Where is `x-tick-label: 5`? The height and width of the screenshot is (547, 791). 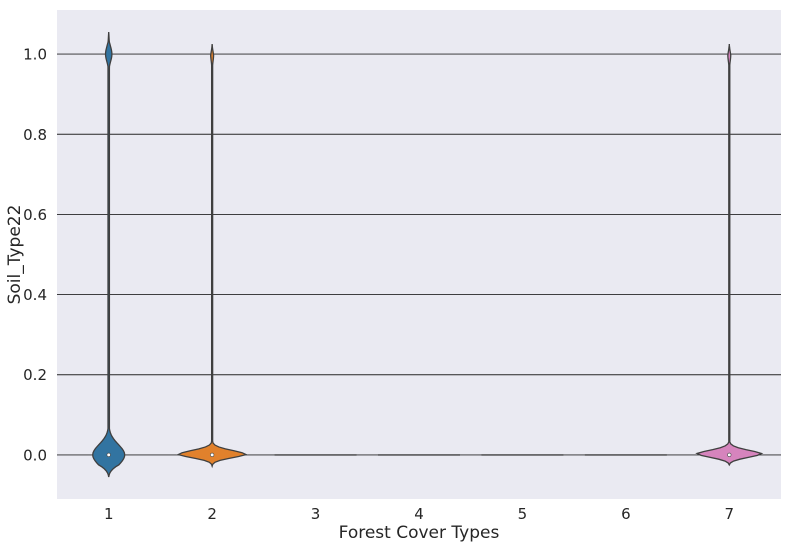 x-tick-label: 5 is located at coordinates (523, 514).